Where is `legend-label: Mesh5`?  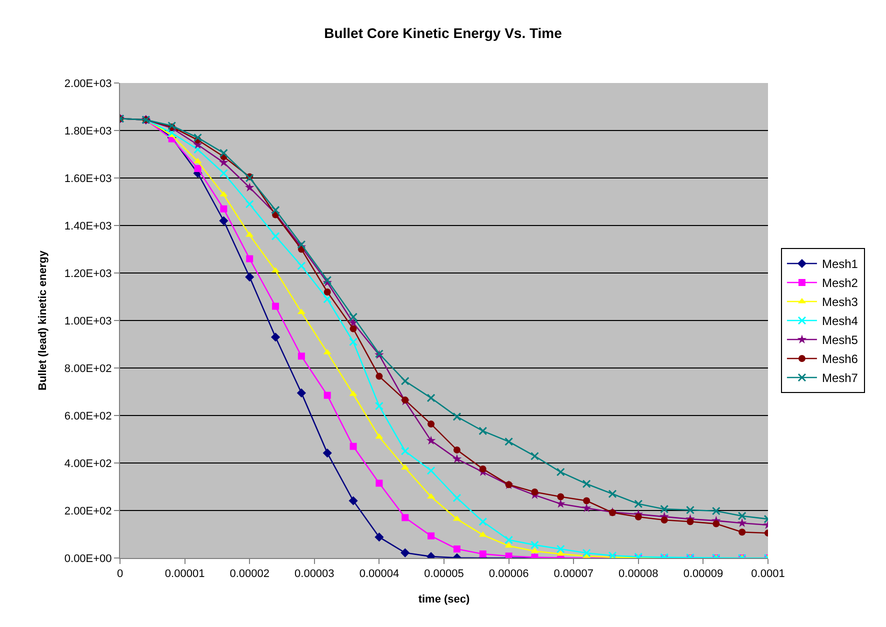 legend-label: Mesh5 is located at coordinates (840, 340).